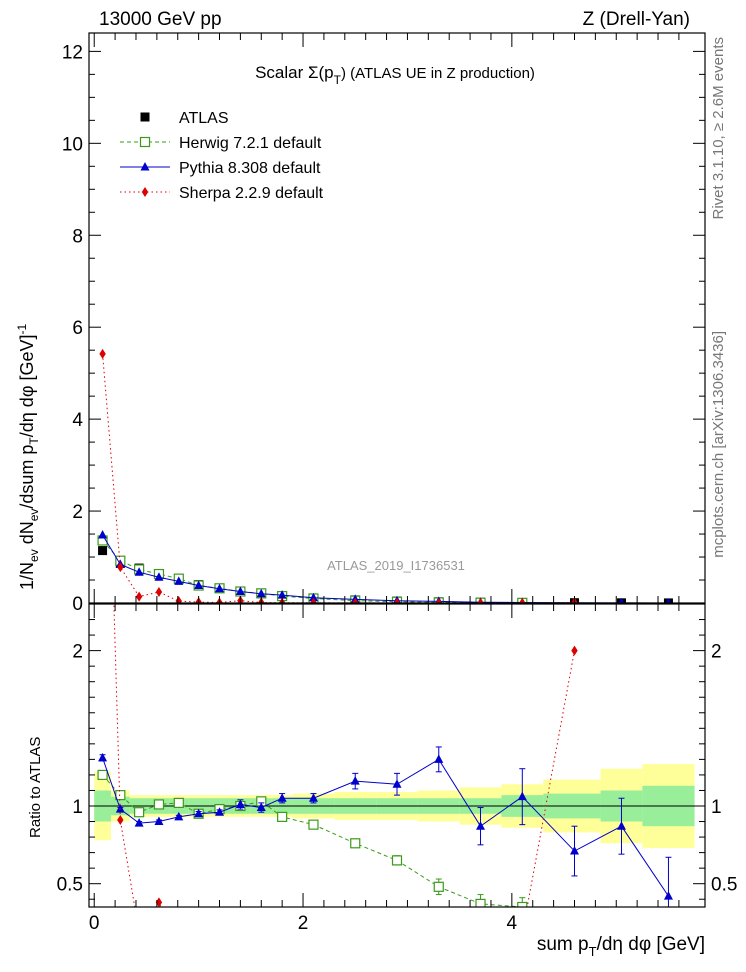 Image resolution: width=746 pixels, height=972 pixels. Describe the element at coordinates (70, 885) in the screenshot. I see `ratio-y-tick-label-left-0: 0.5` at that location.